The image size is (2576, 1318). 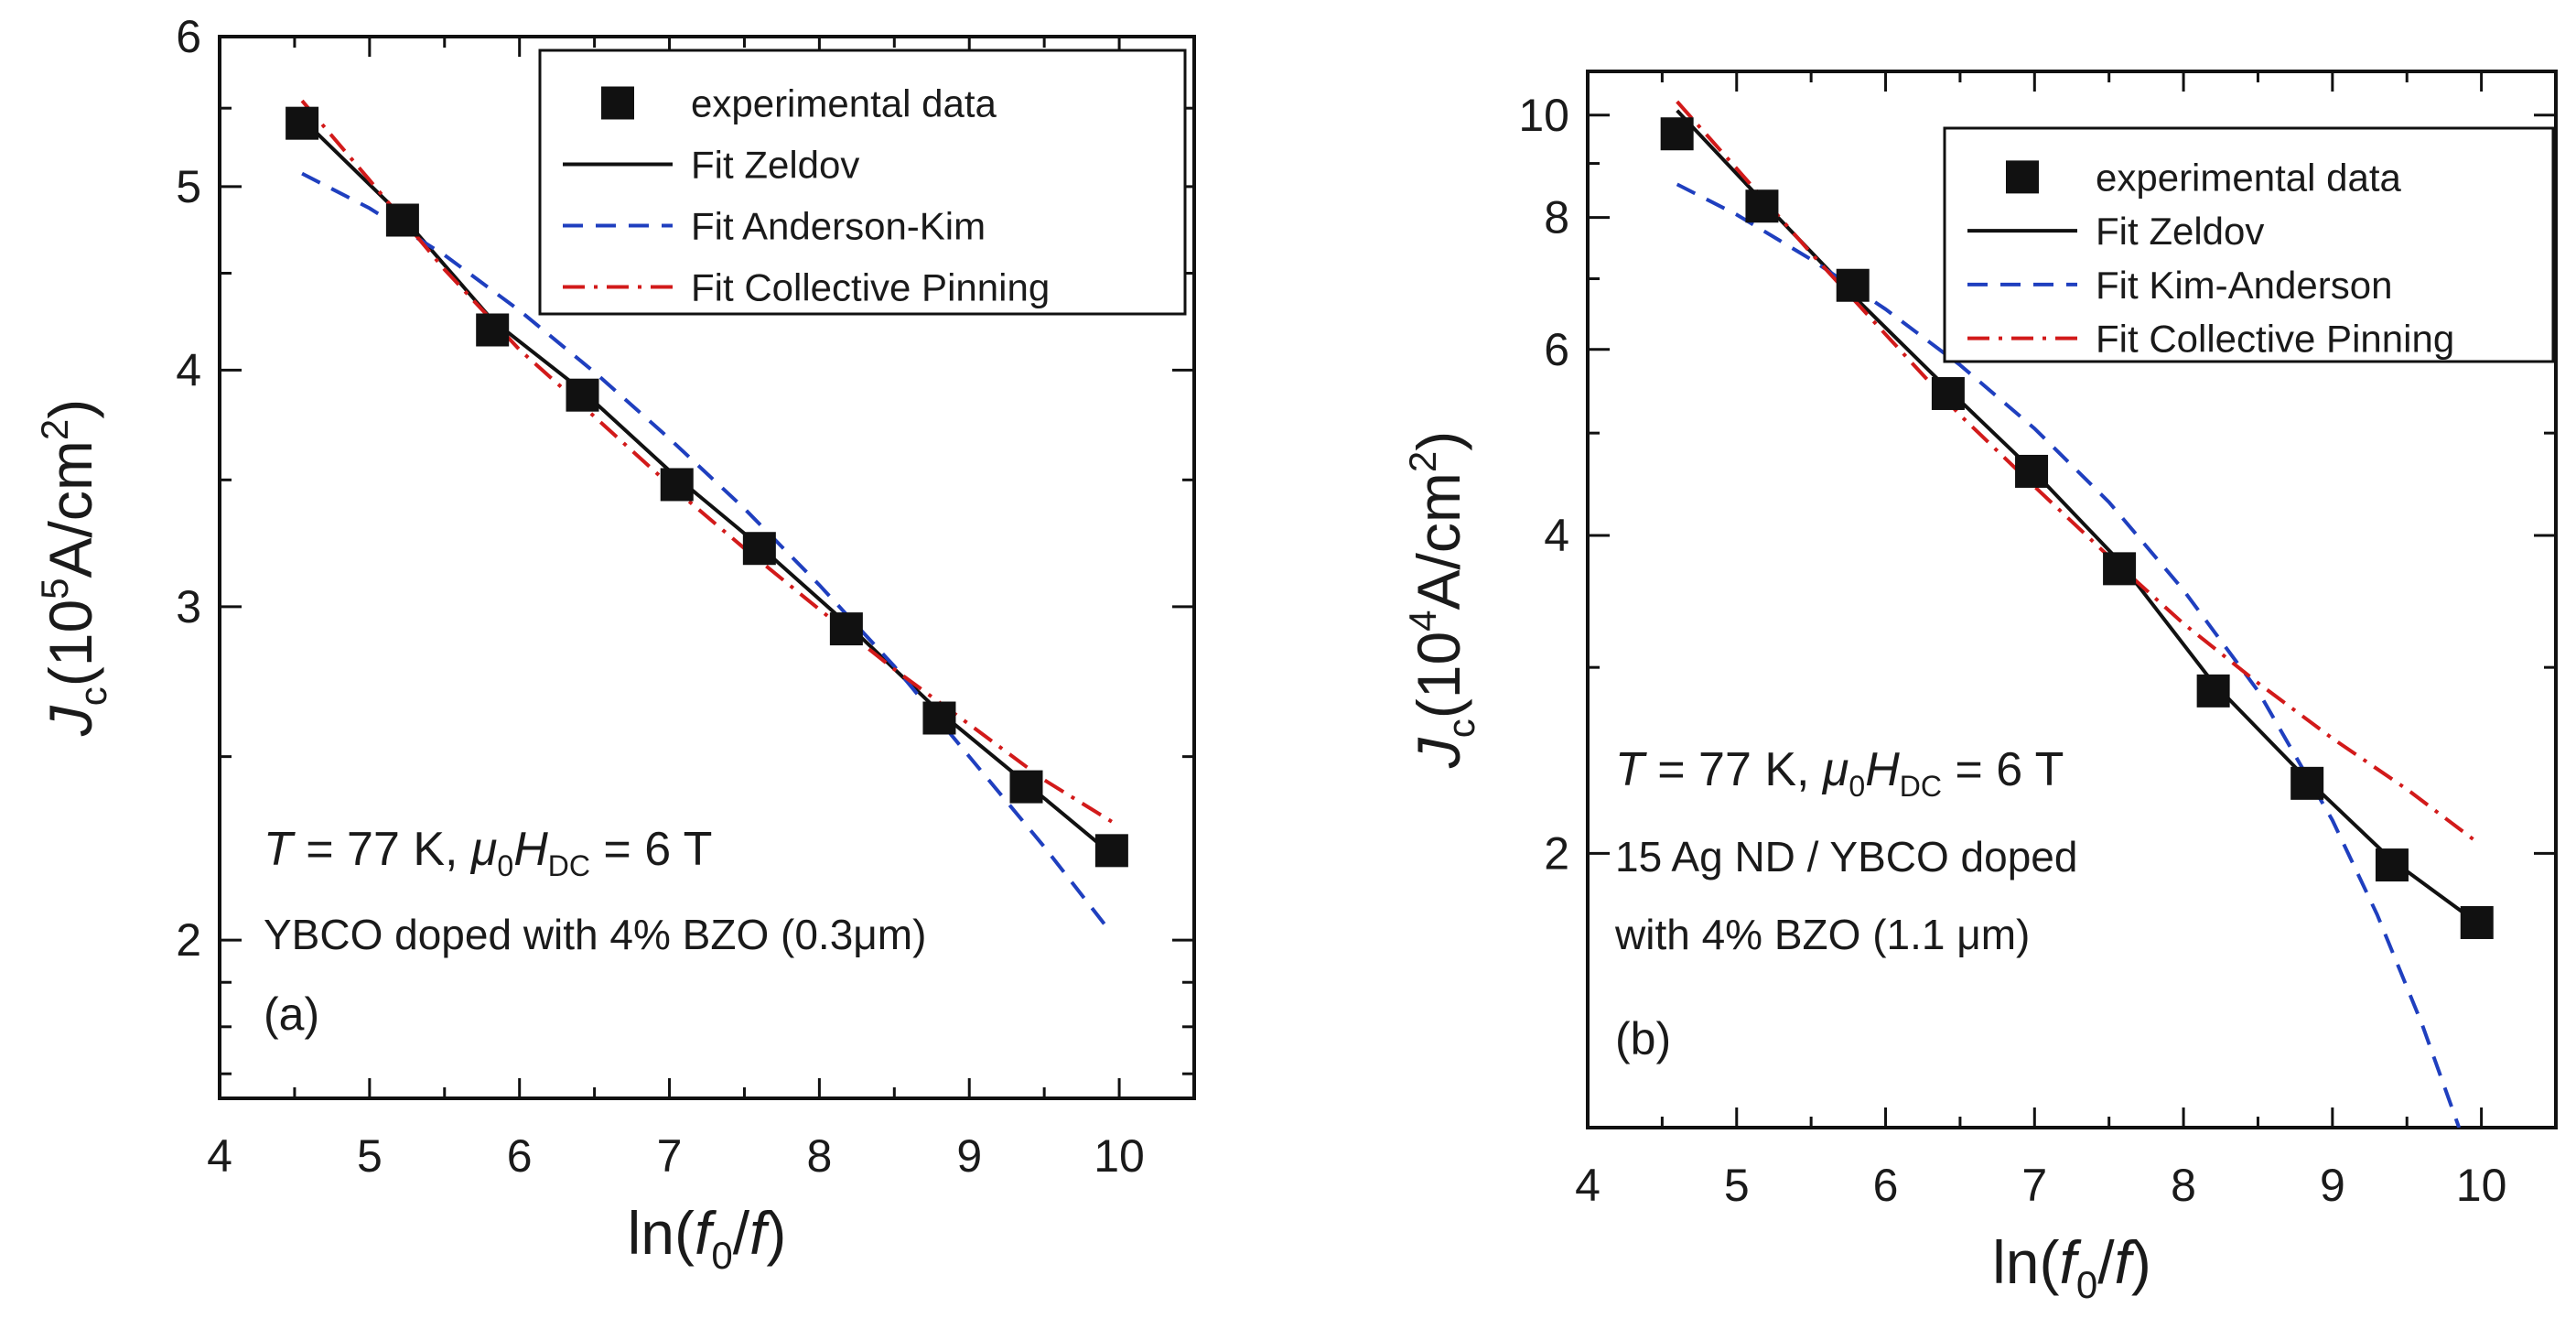 What do you see at coordinates (188, 606) in the screenshot?
I see `y-tick-label: 3` at bounding box center [188, 606].